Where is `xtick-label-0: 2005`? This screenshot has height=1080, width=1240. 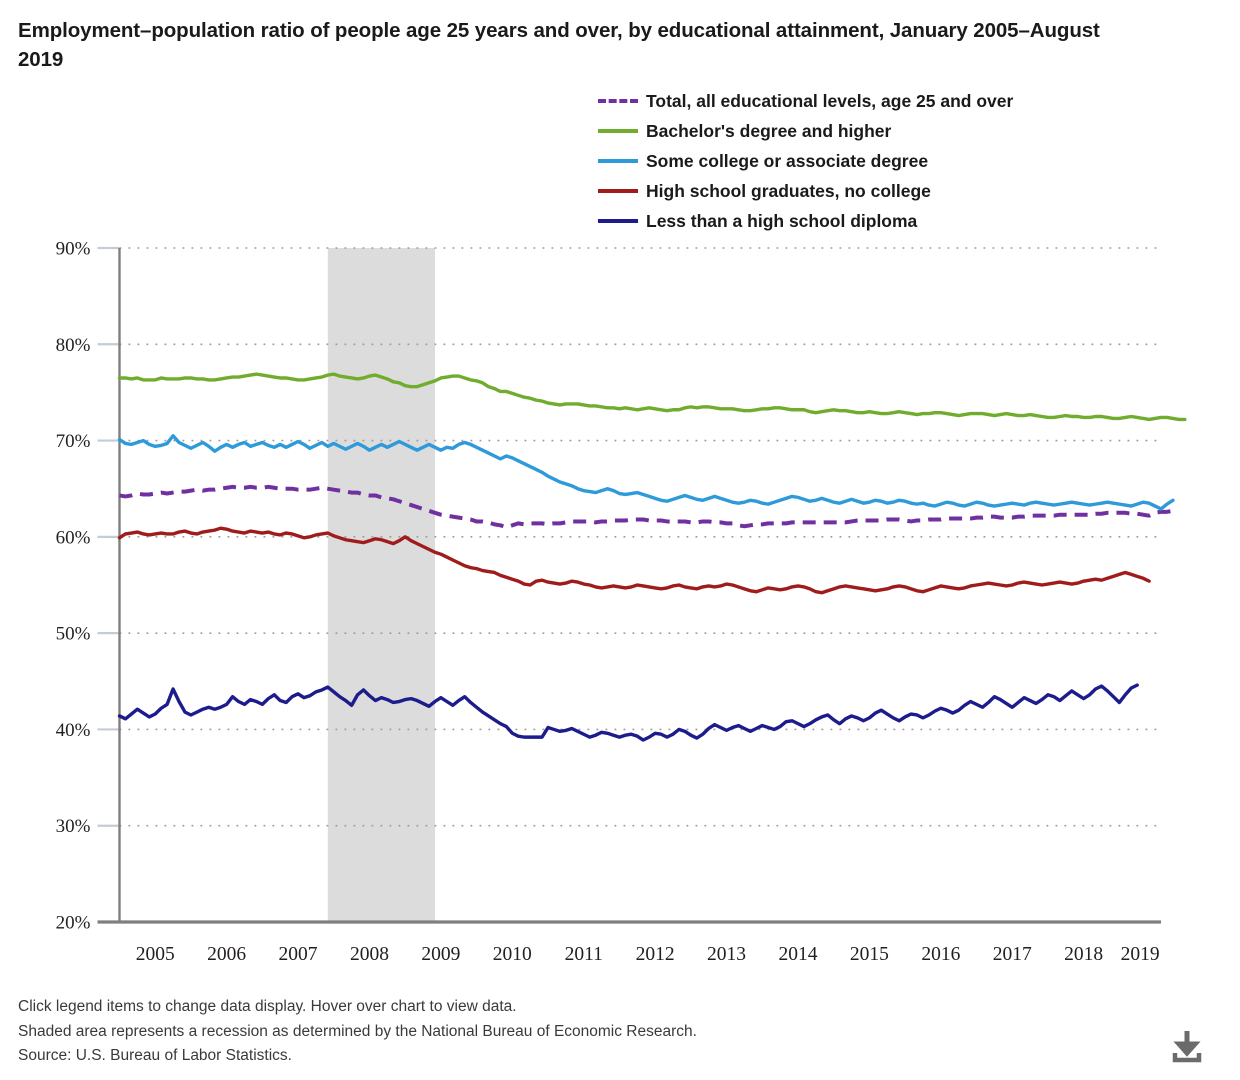
xtick-label-0: 2005 is located at coordinates (155, 954).